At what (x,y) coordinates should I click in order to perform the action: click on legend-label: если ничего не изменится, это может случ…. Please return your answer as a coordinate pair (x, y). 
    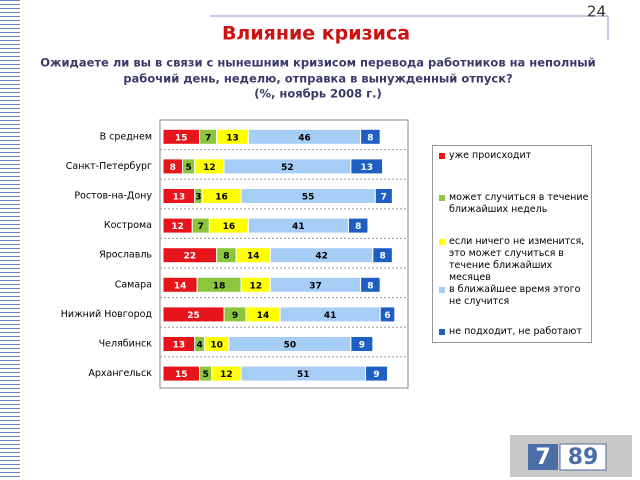
    Looking at the image, I should click on (517, 259).